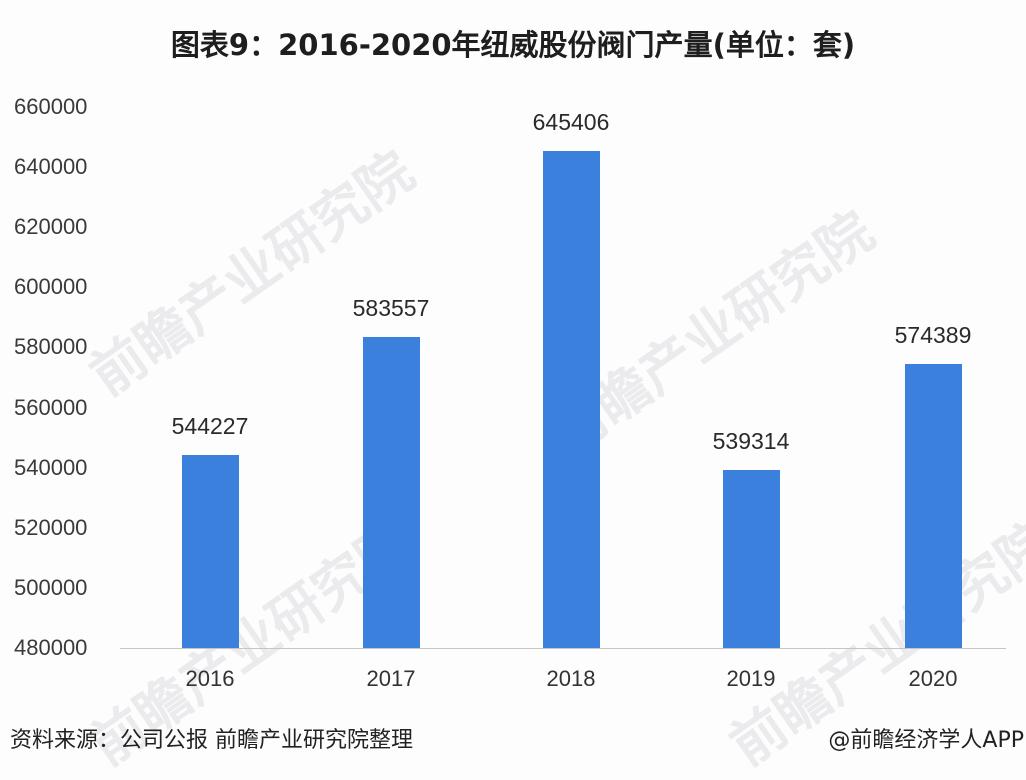 This screenshot has width=1026, height=780. I want to click on bar-2018, so click(571, 399).